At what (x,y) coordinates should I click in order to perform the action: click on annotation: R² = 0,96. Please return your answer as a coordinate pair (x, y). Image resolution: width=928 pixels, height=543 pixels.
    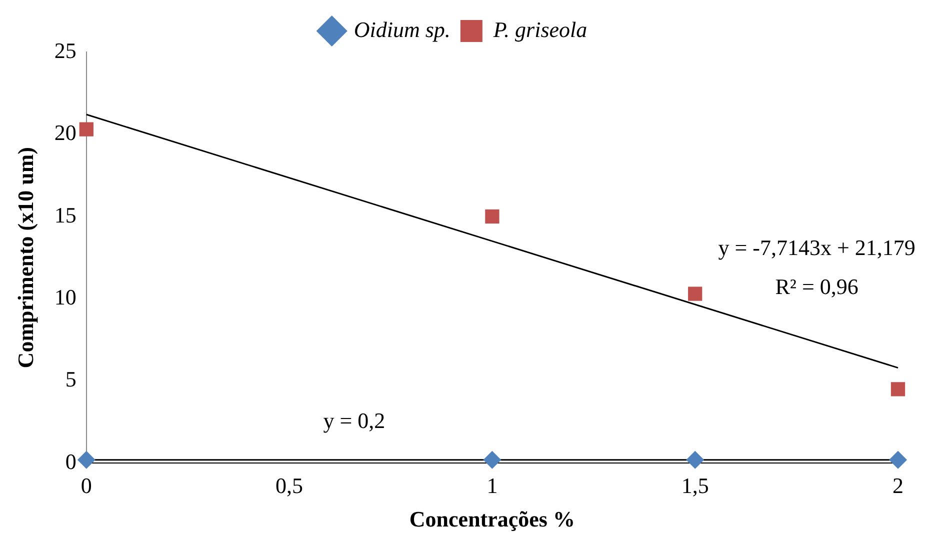
    Looking at the image, I should click on (816, 287).